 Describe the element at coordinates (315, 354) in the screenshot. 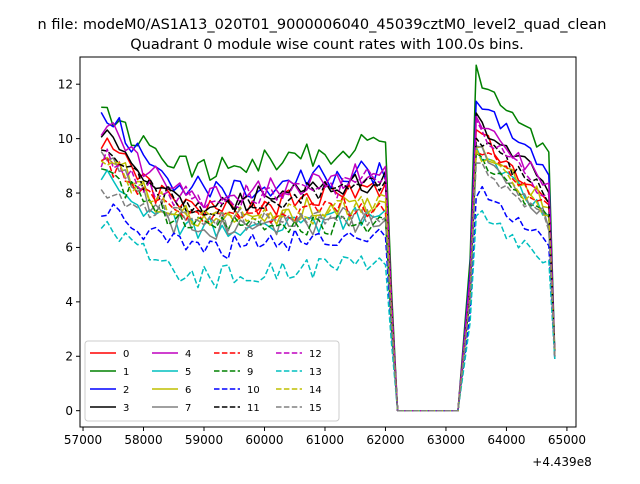

I see `legend-label: 12` at that location.